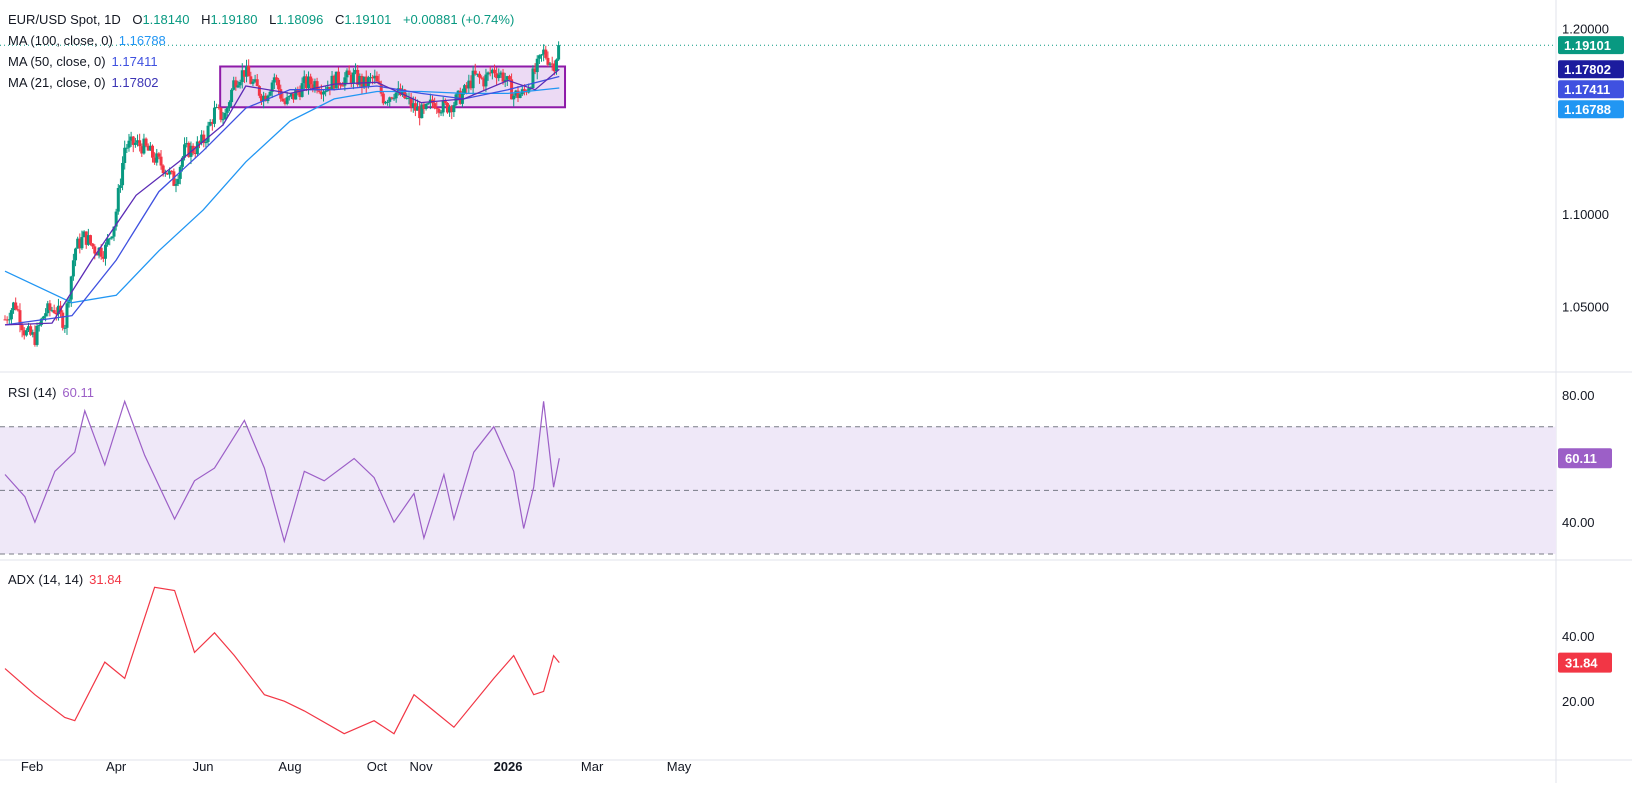  I want to click on adx-value-badge, so click(1585, 662).